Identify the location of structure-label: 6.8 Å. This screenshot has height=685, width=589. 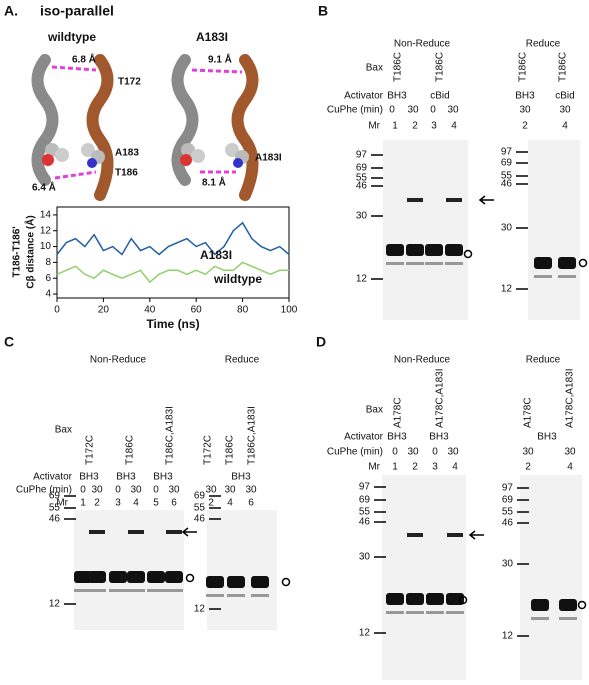
(84, 59).